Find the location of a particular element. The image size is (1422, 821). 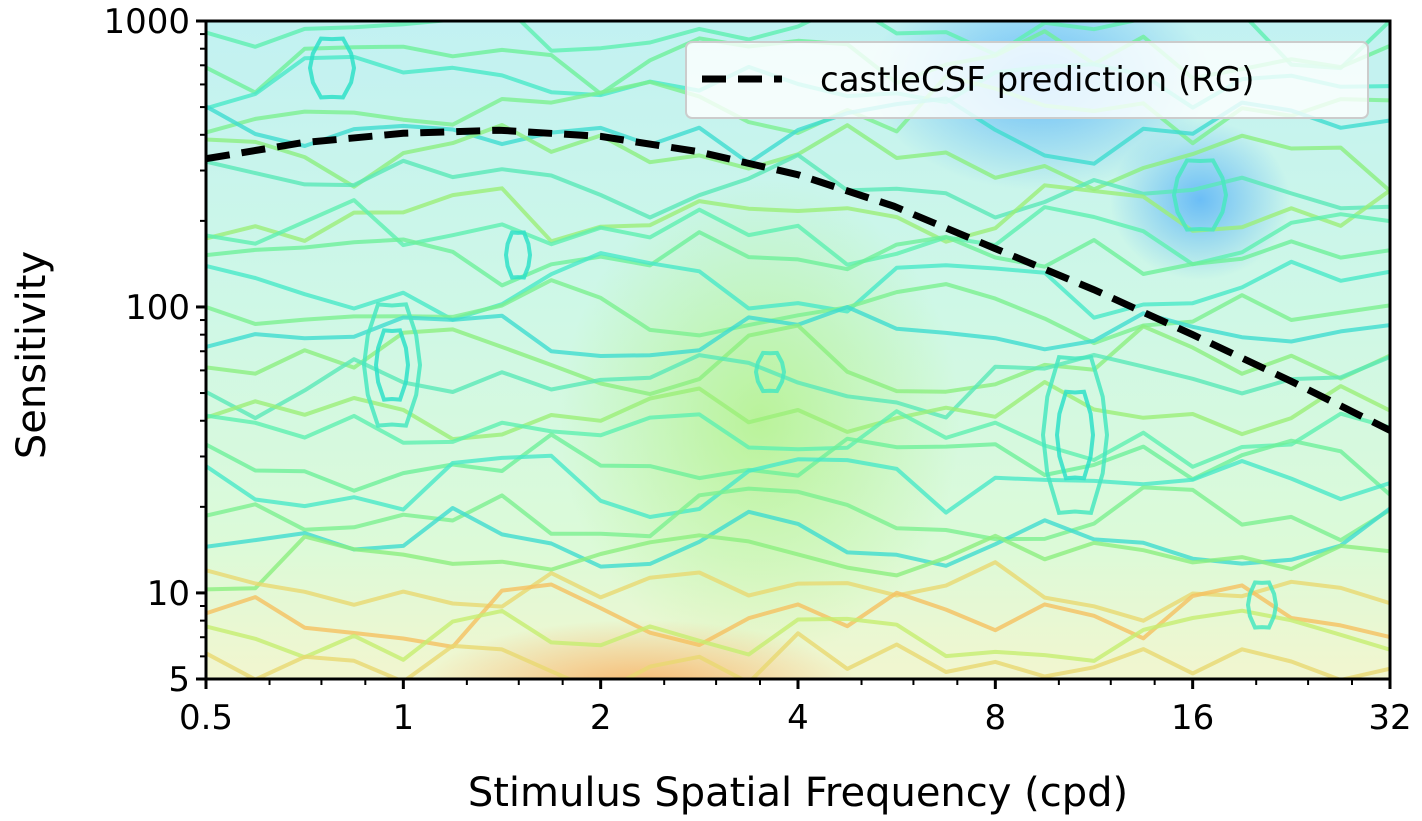

y-tick-label: 1000 is located at coordinates (146, 22).